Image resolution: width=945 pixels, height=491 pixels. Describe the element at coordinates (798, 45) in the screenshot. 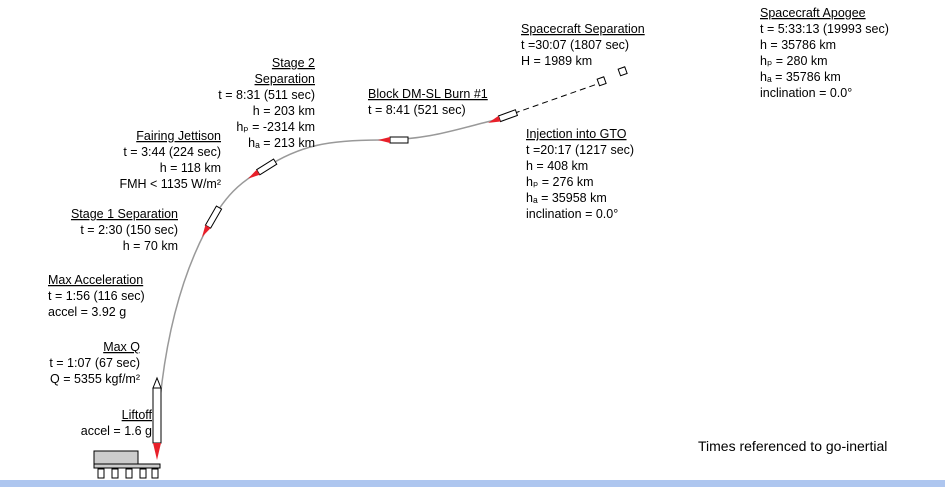

I see `event-detail: h = 35786 km` at that location.